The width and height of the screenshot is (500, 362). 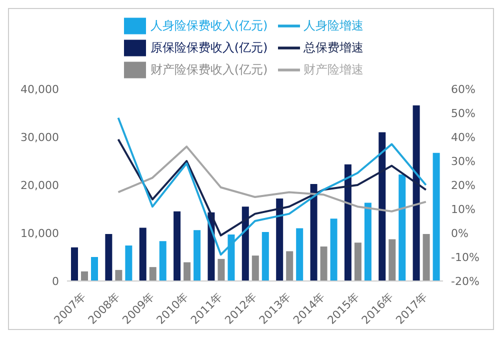 What do you see at coordinates (459, 233) in the screenshot?
I see `y2-tick-label: 0%` at bounding box center [459, 233].